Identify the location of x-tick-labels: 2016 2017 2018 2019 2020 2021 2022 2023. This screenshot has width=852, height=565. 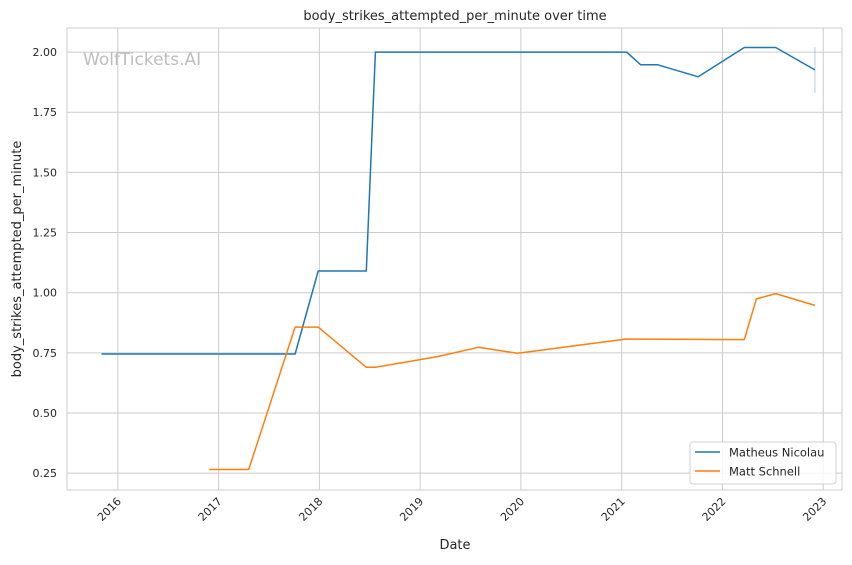
(462, 509).